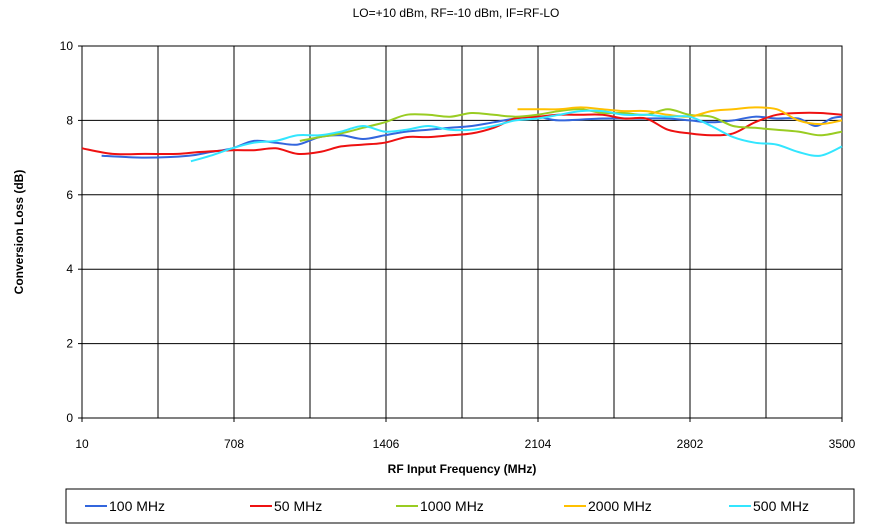 Image resolution: width=874 pixels, height=525 pixels. Describe the element at coordinates (69, 418) in the screenshot. I see `y-tick-label: 0` at that location.